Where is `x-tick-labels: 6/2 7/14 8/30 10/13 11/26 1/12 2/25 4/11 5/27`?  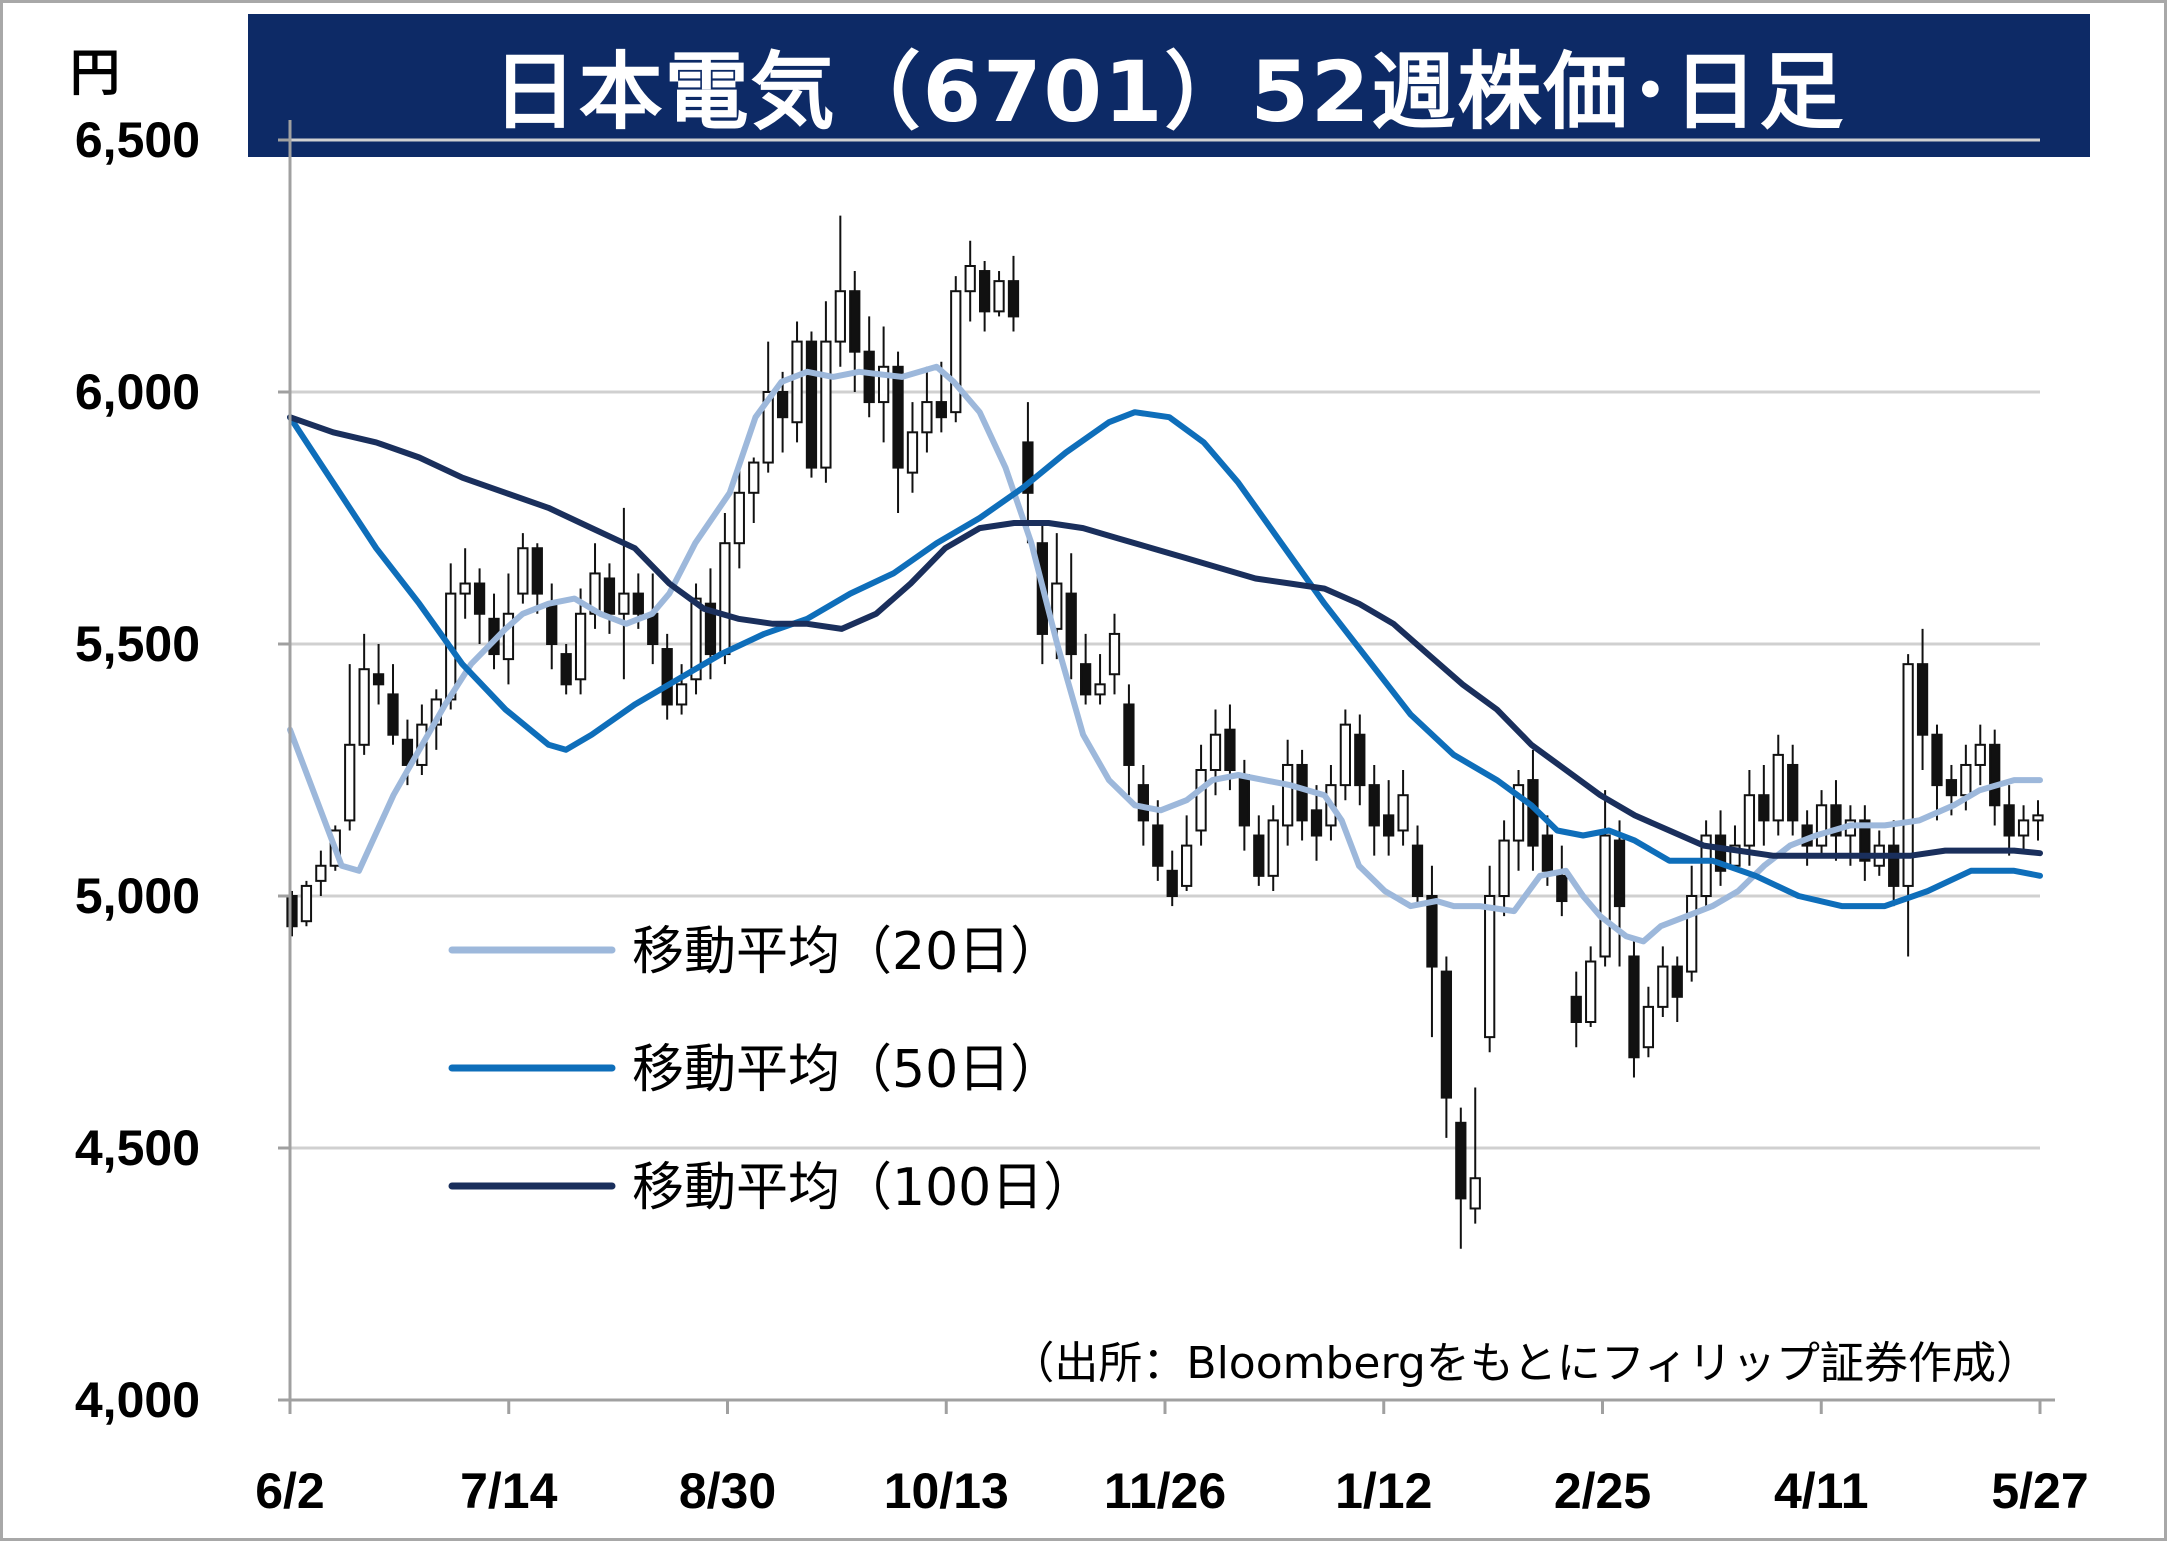
x-tick-labels: 6/2 7/14 8/30 10/13 11/26 1/12 2/25 4/11 5/27 is located at coordinates (1171, 1491).